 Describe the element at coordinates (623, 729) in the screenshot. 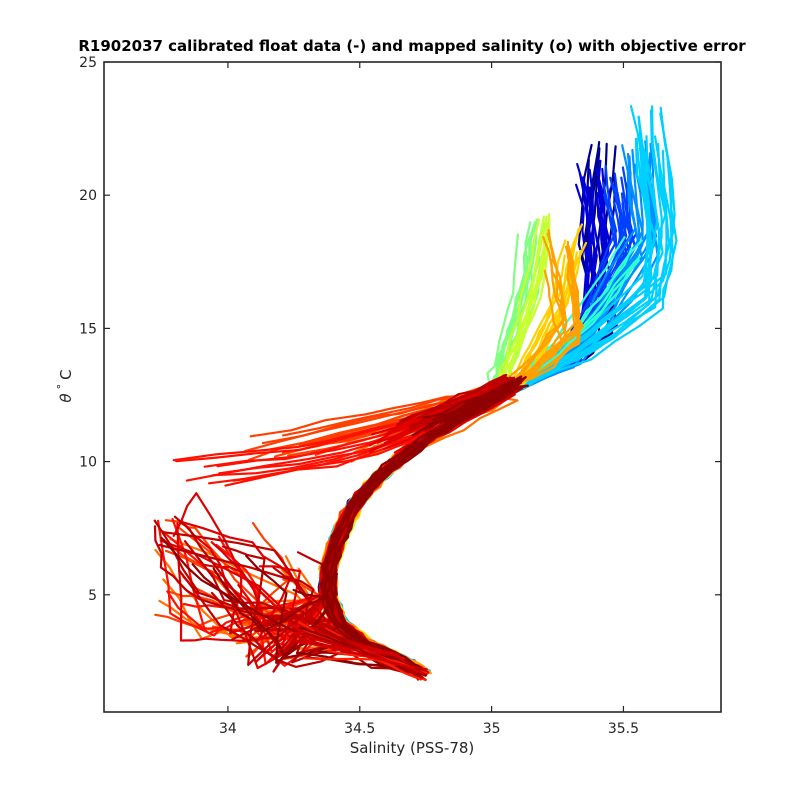

I see `x-tick-label: 35.5` at that location.